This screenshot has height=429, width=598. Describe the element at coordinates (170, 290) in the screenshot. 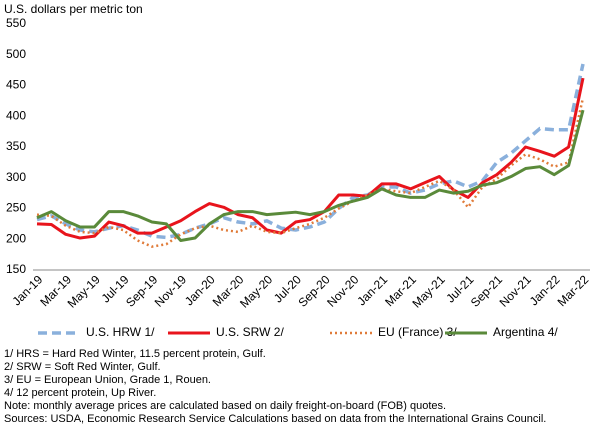

I see `x-tick-label: Nov-19` at that location.